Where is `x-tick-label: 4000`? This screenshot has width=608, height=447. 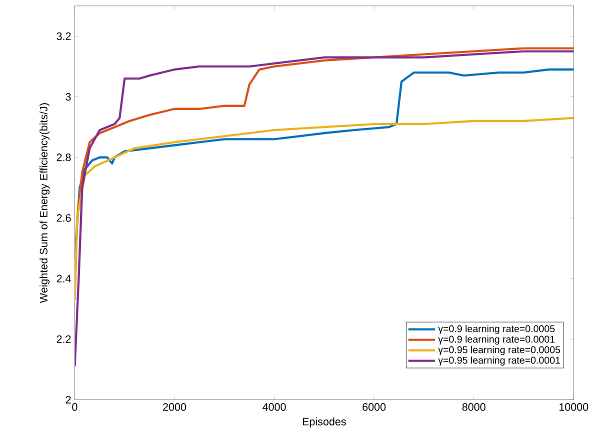 x-tick-label: 4000 is located at coordinates (274, 407).